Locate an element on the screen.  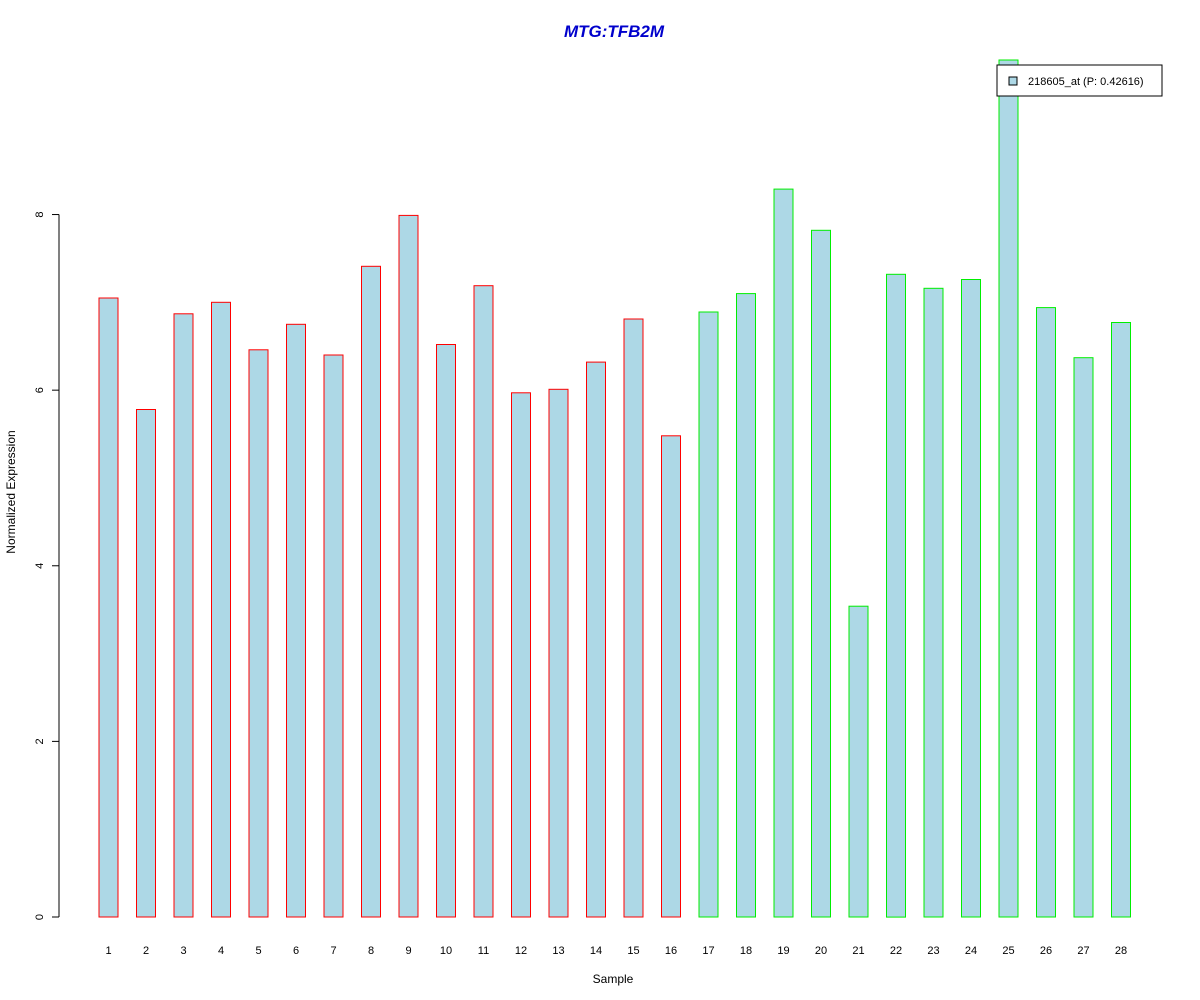
x-tick-label: 12 is located at coordinates (521, 951).